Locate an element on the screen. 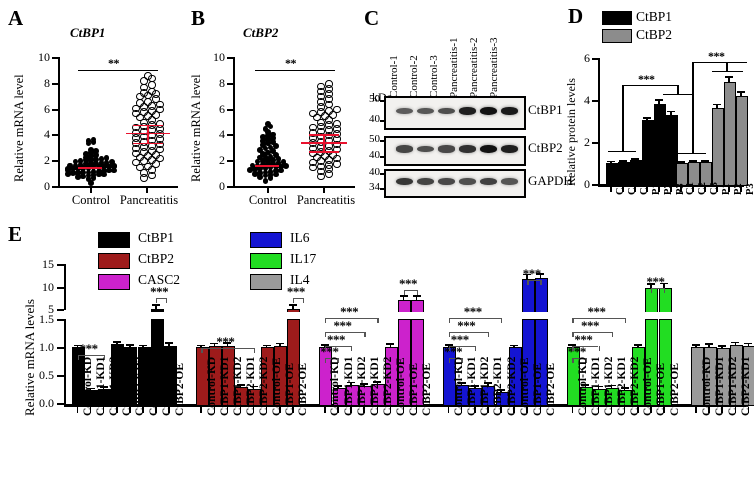 This screenshot has width=754, height=479. panel-d-sig1-right is located at coordinates (678, 94).